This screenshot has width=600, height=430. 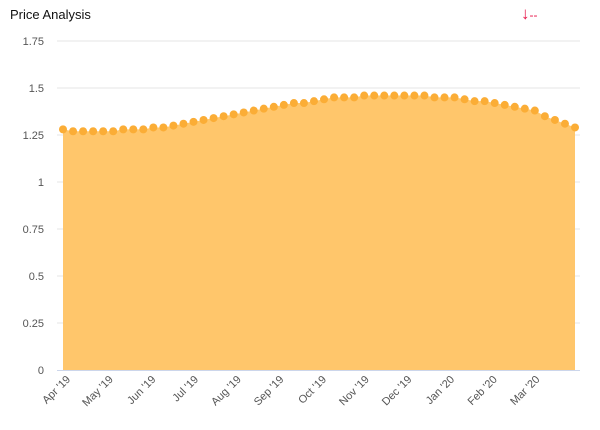 I want to click on chart-title: Price Analysis, so click(x=50, y=14).